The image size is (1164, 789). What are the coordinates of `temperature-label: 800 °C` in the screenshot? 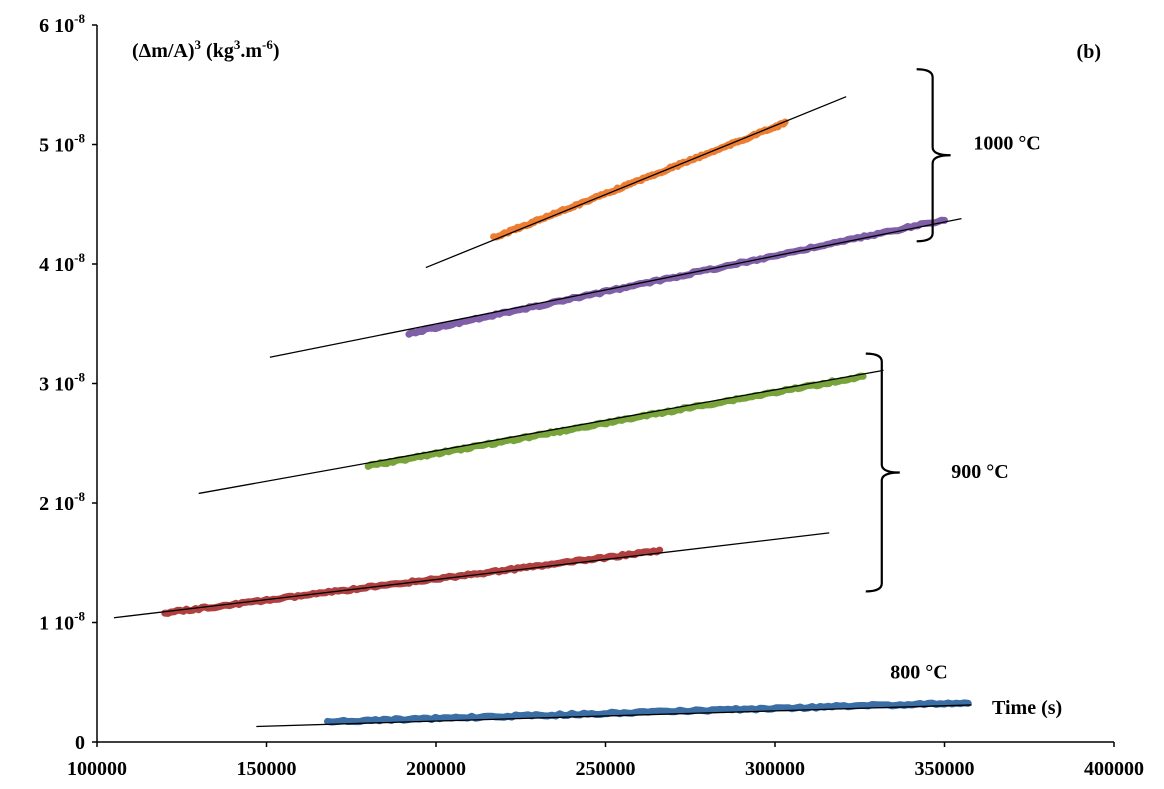 It's located at (918, 673).